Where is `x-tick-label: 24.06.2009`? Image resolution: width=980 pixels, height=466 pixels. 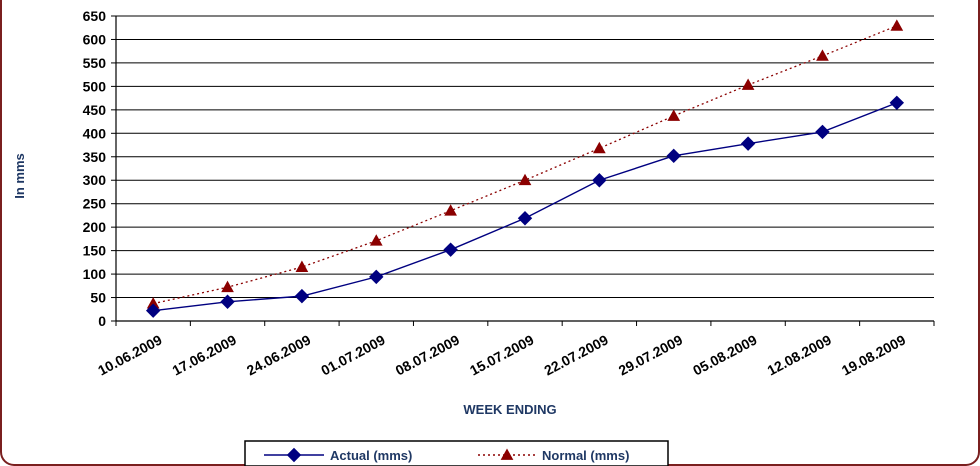 x-tick-label: 24.06.2009 is located at coordinates (279, 354).